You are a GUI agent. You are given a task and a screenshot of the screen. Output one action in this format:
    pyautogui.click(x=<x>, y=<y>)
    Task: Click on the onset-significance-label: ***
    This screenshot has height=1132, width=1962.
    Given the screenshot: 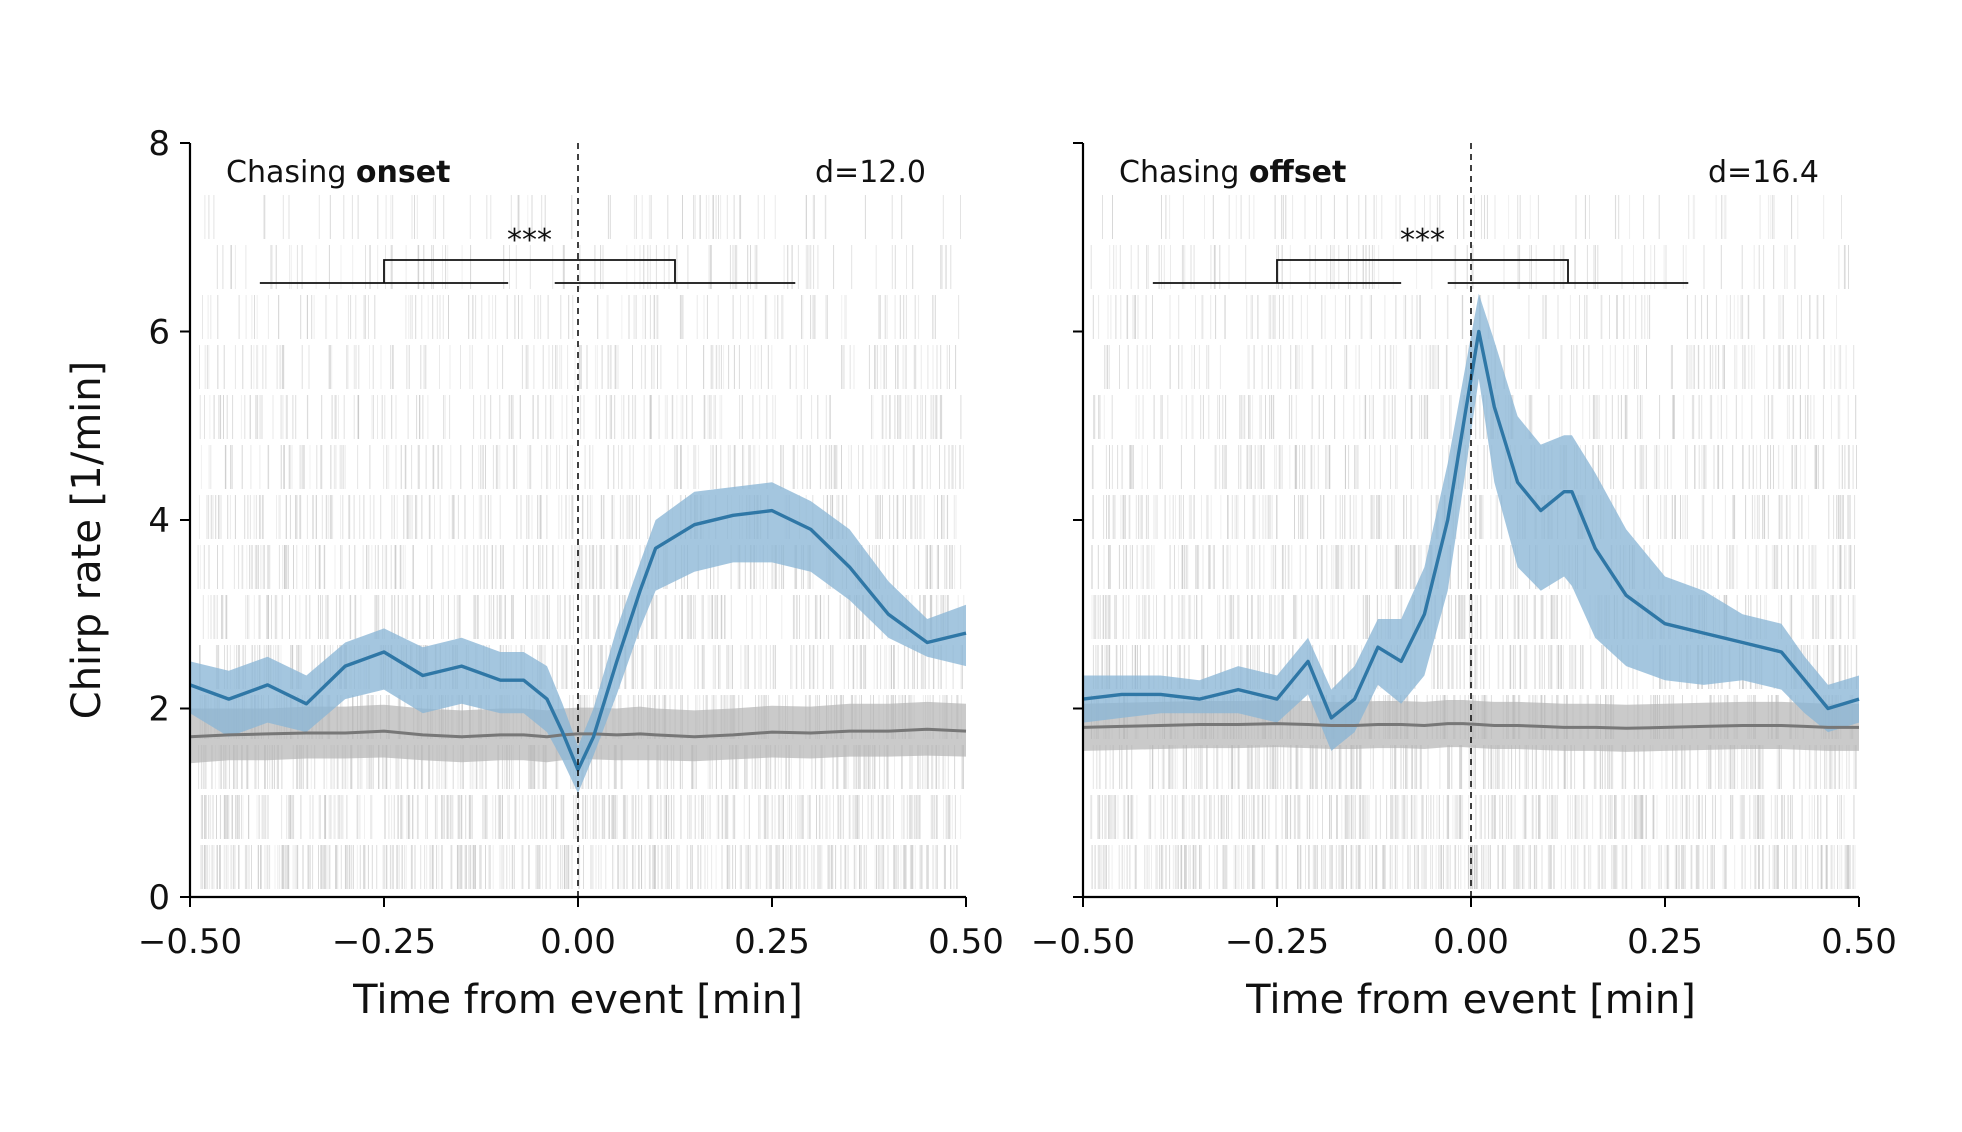 What is the action you would take?
    pyautogui.click(x=529, y=240)
    